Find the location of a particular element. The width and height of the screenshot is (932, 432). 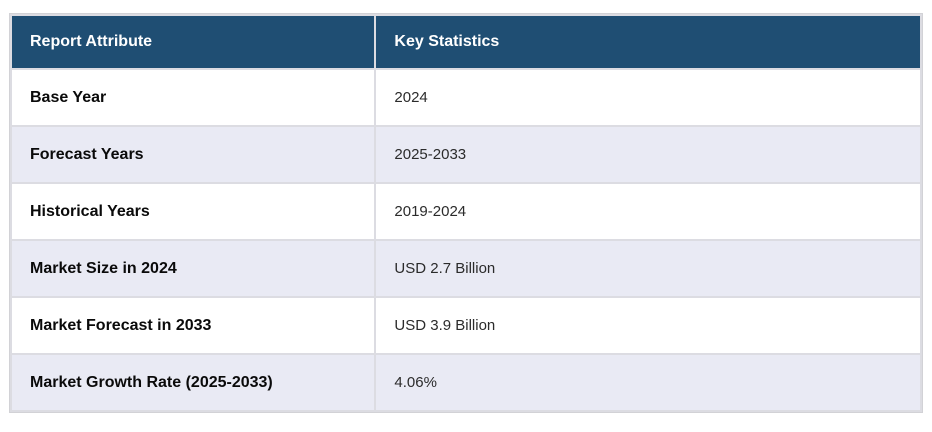

table-row: Market Growth Rate (2025-2033) 4.06% is located at coordinates (466, 382).